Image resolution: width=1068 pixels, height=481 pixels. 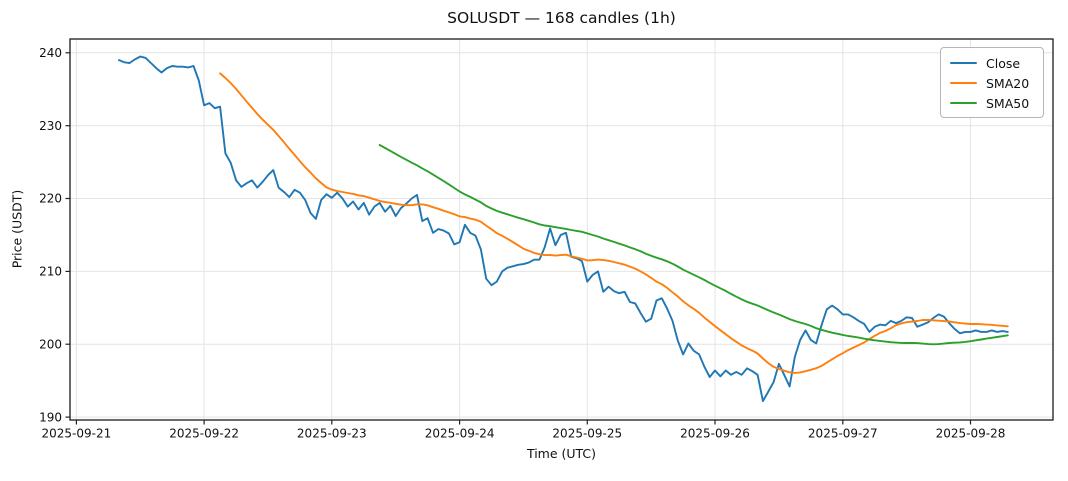 I want to click on legend-item-close: Close, so click(x=992, y=63).